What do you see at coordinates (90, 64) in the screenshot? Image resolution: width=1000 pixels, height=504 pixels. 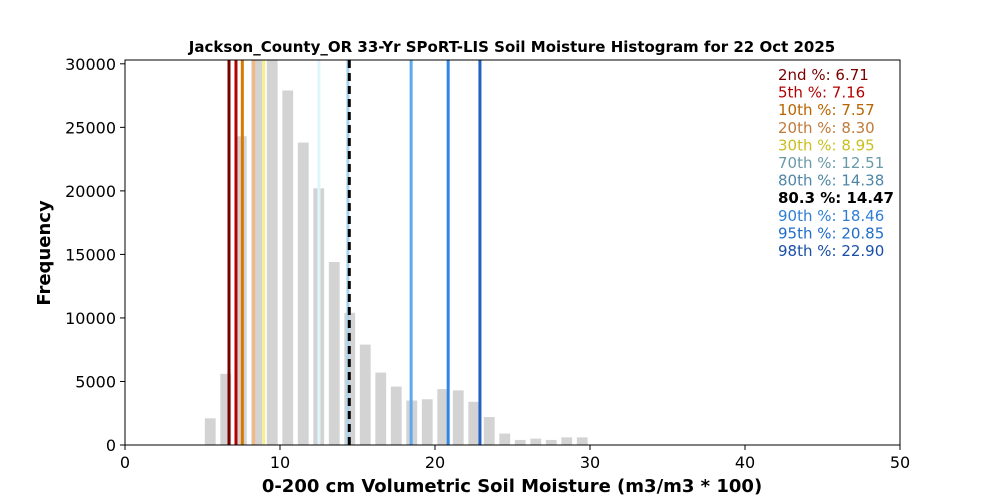 I see `y-tick-label: 30000` at bounding box center [90, 64].